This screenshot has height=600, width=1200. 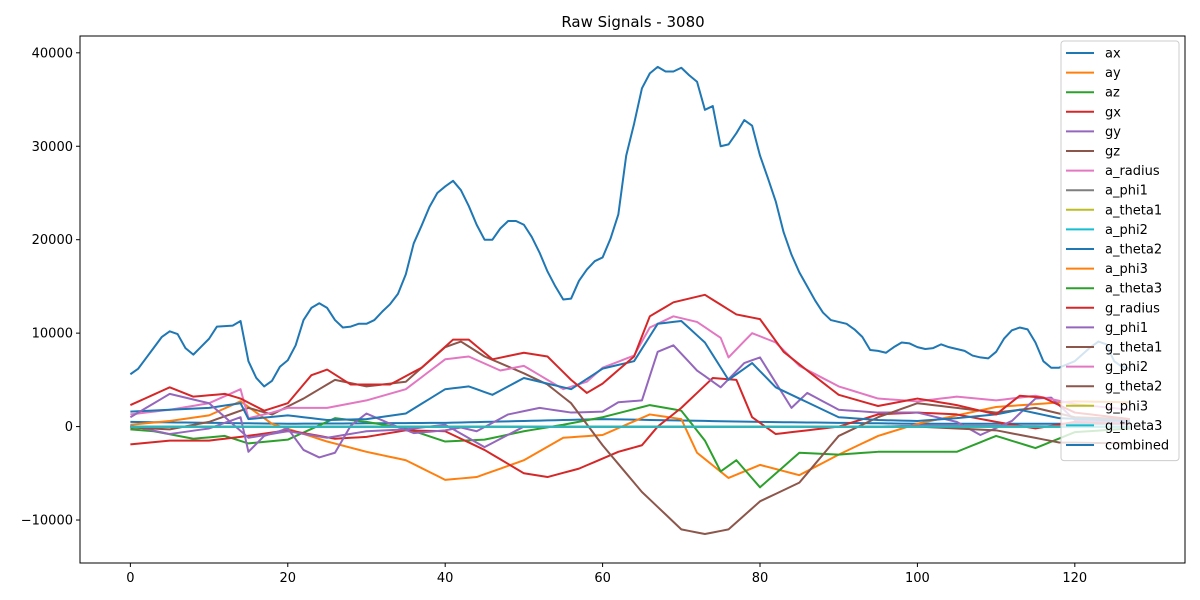 I want to click on legend-label: g_theta1, so click(x=1133, y=348).